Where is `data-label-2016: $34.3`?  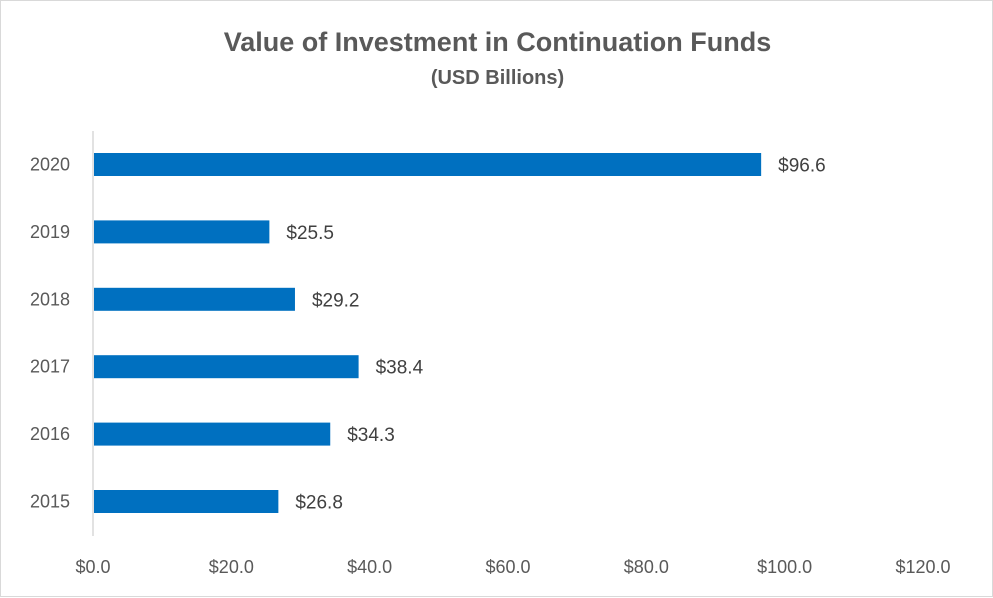
data-label-2016: $34.3 is located at coordinates (371, 435).